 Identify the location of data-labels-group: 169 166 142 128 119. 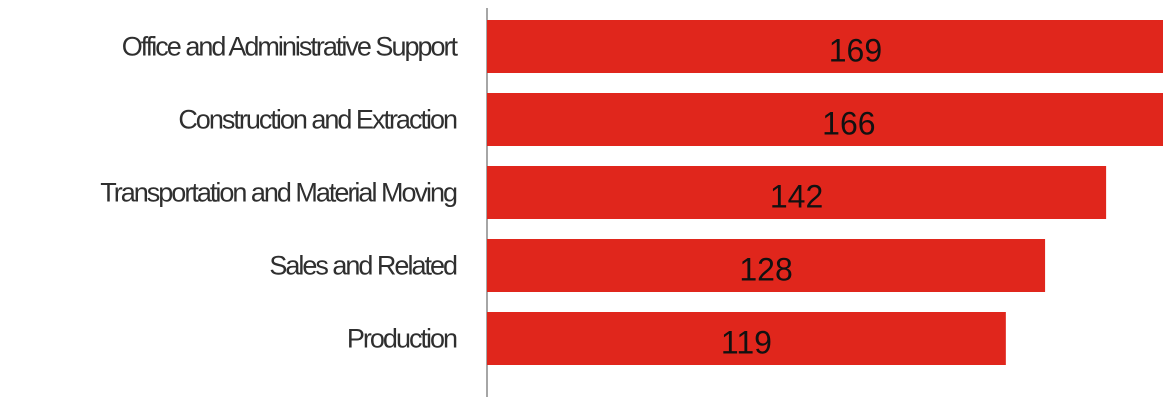
(801, 197).